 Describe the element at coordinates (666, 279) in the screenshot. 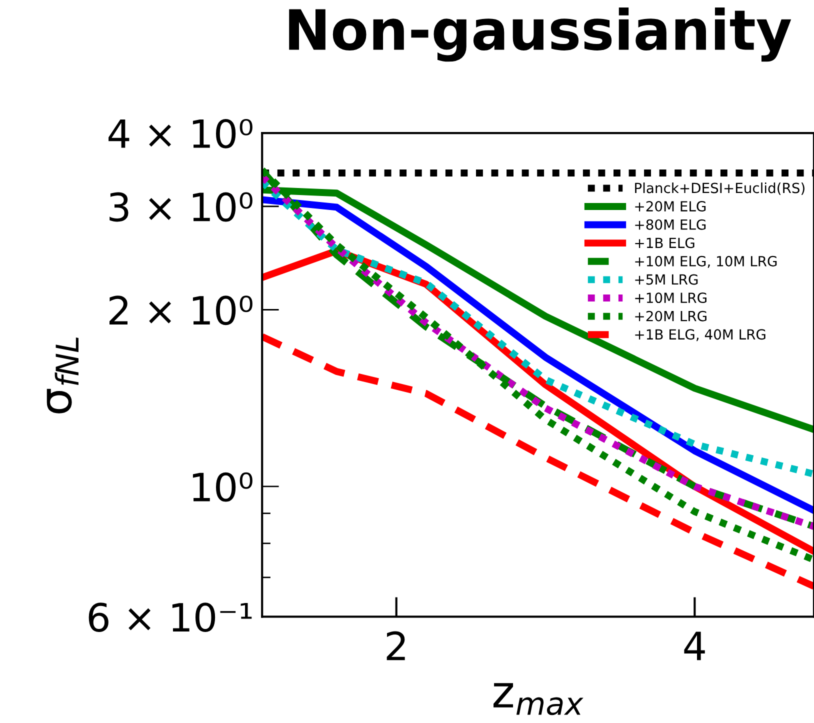

I see `legend-label: +5M LRG` at that location.